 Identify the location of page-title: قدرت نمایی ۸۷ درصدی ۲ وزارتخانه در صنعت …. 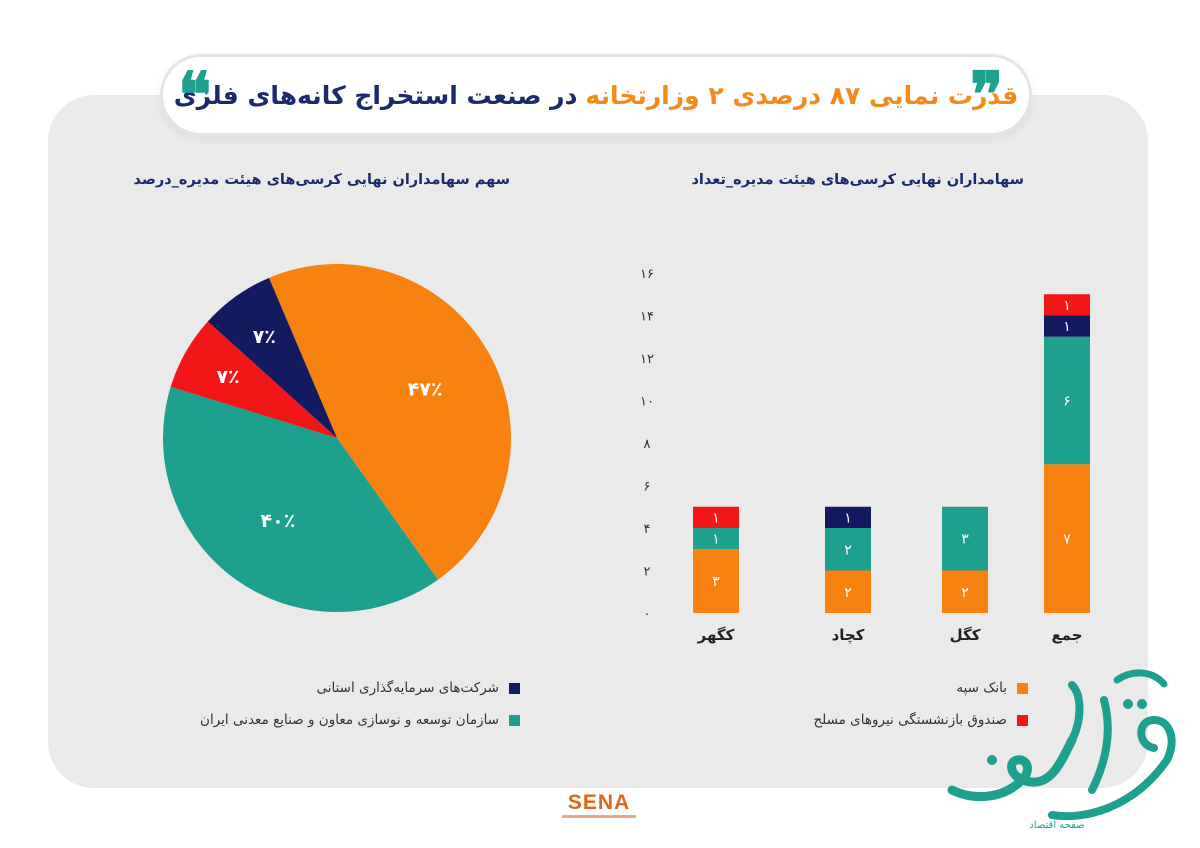
(596, 95).